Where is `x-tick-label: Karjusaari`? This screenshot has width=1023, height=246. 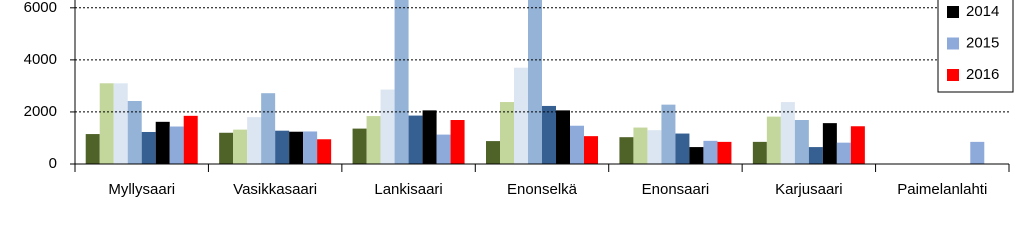
x-tick-label: Karjusaari is located at coordinates (809, 189).